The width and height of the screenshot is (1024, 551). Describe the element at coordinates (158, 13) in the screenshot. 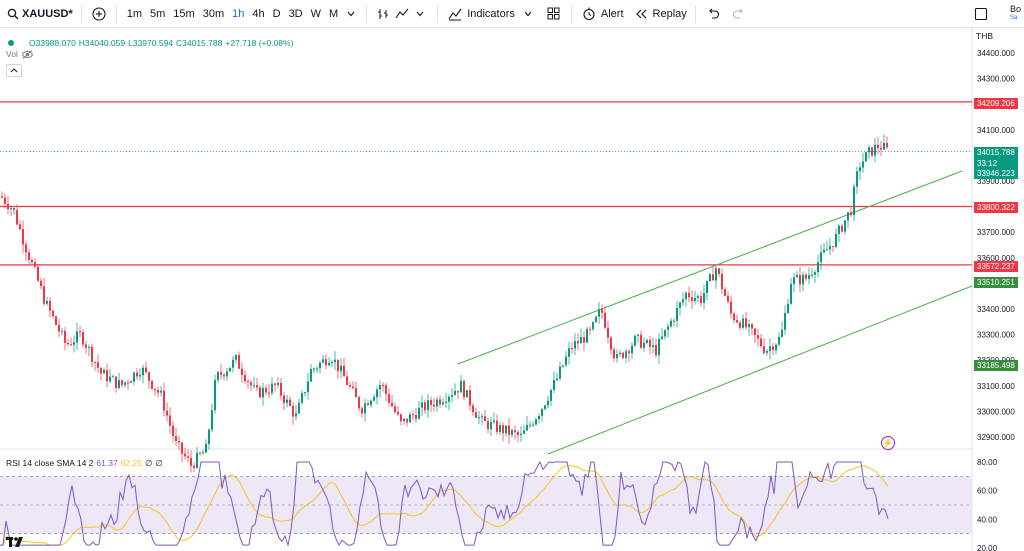

I see `timeframe-5m: 5m` at that location.